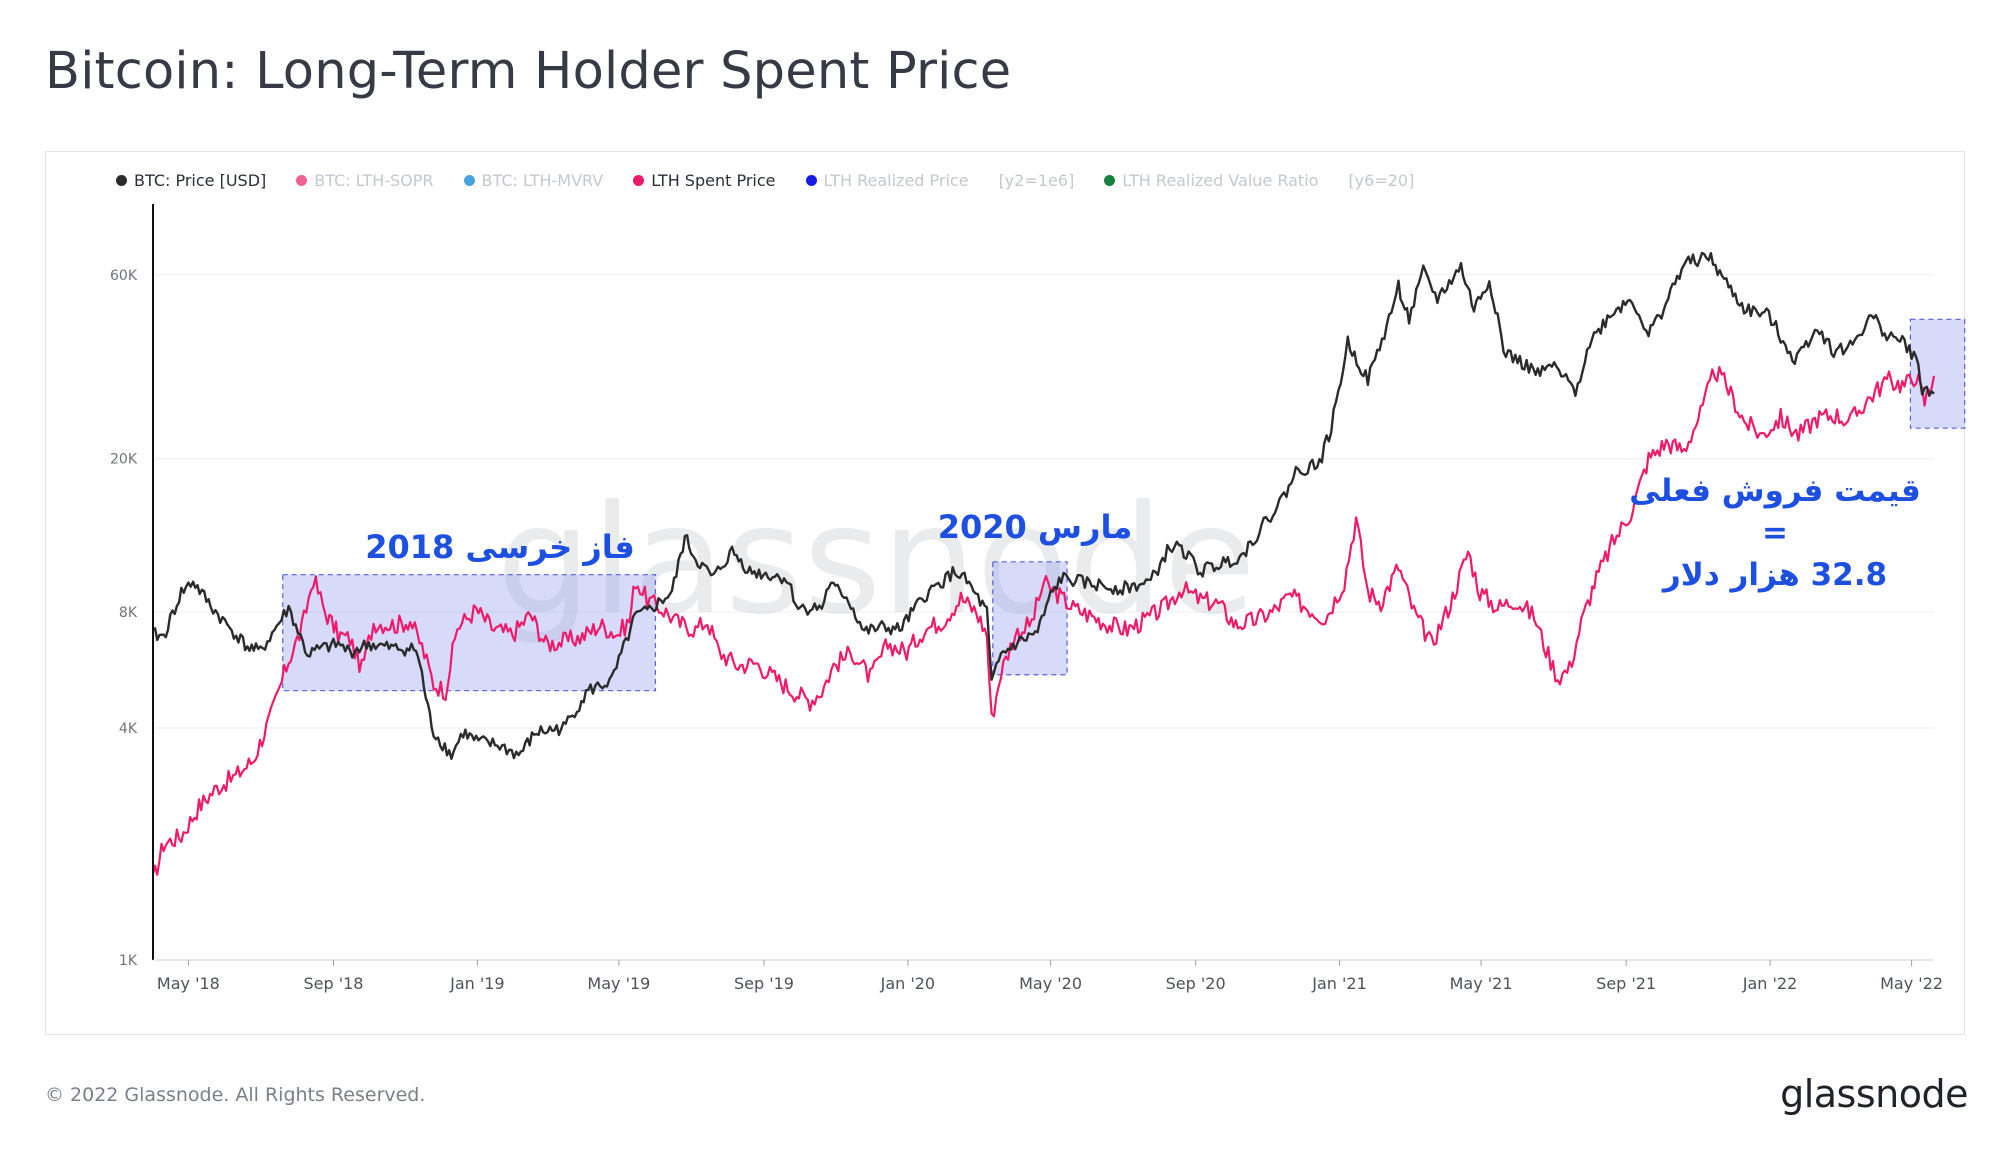 The width and height of the screenshot is (2000, 1152). Describe the element at coordinates (1339, 983) in the screenshot. I see `x-tick-label: Jan '21` at that location.